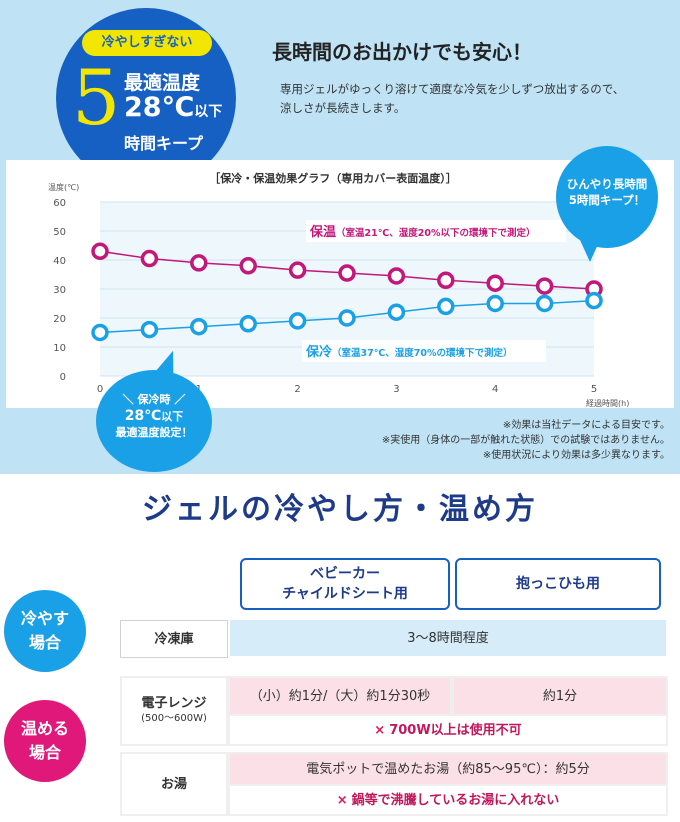  Describe the element at coordinates (45, 741) in the screenshot. I see `warm-label-circle: 温める 場合` at that location.